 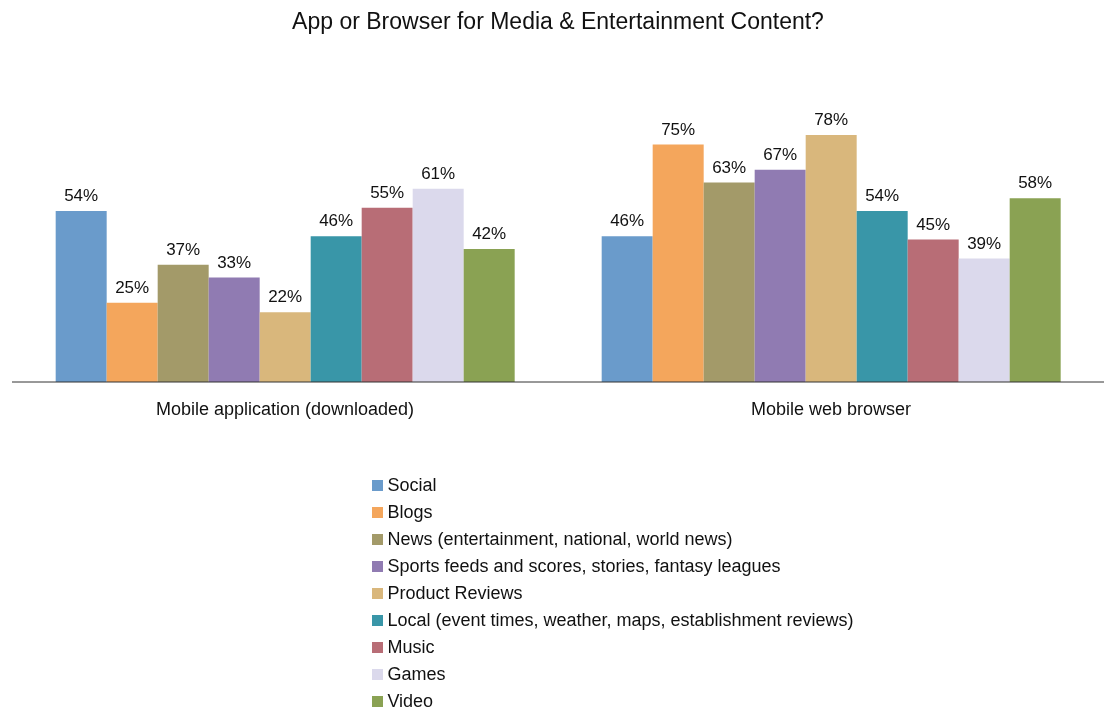 I want to click on legend-label: Sports feeds and scores, stories, fantasy leagues, so click(x=584, y=566).